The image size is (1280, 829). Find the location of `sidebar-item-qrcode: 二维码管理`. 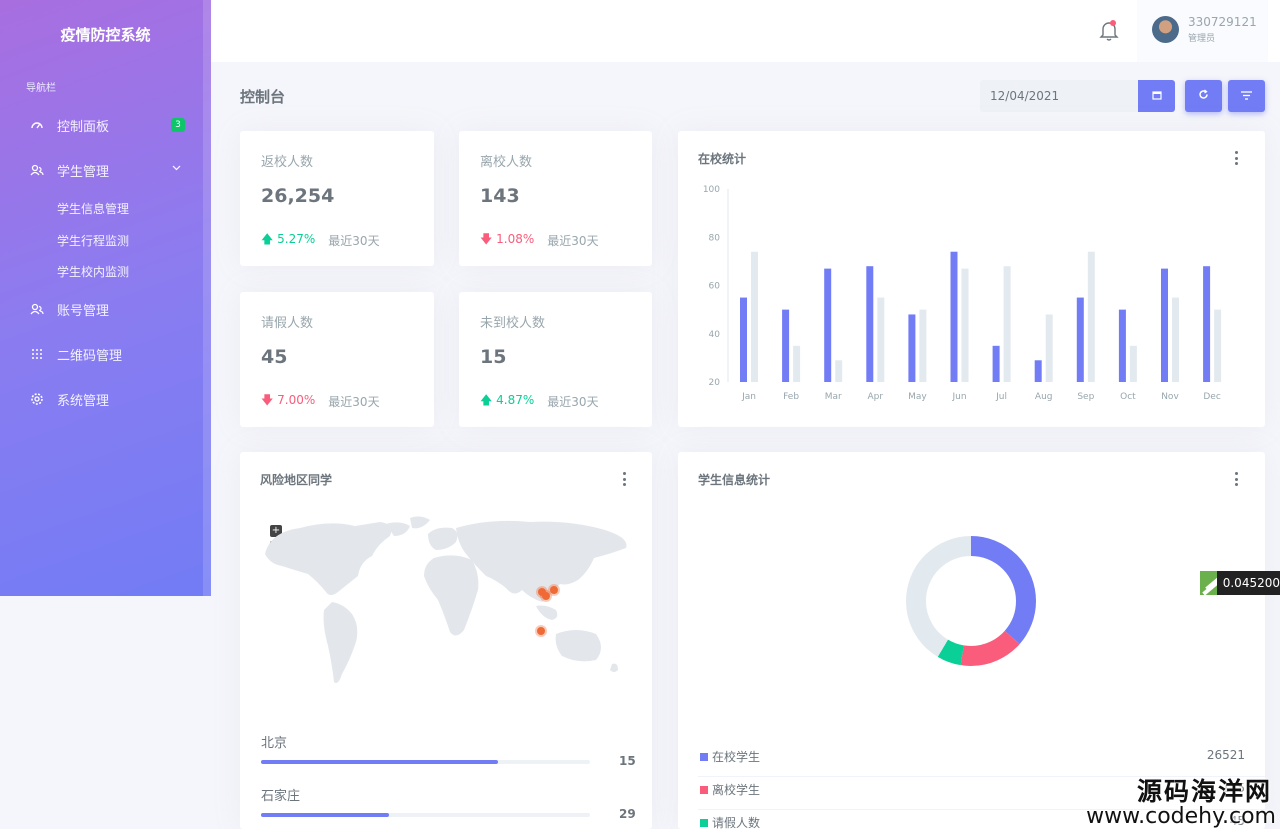

sidebar-item-qrcode: 二维码管理 is located at coordinates (101, 354).